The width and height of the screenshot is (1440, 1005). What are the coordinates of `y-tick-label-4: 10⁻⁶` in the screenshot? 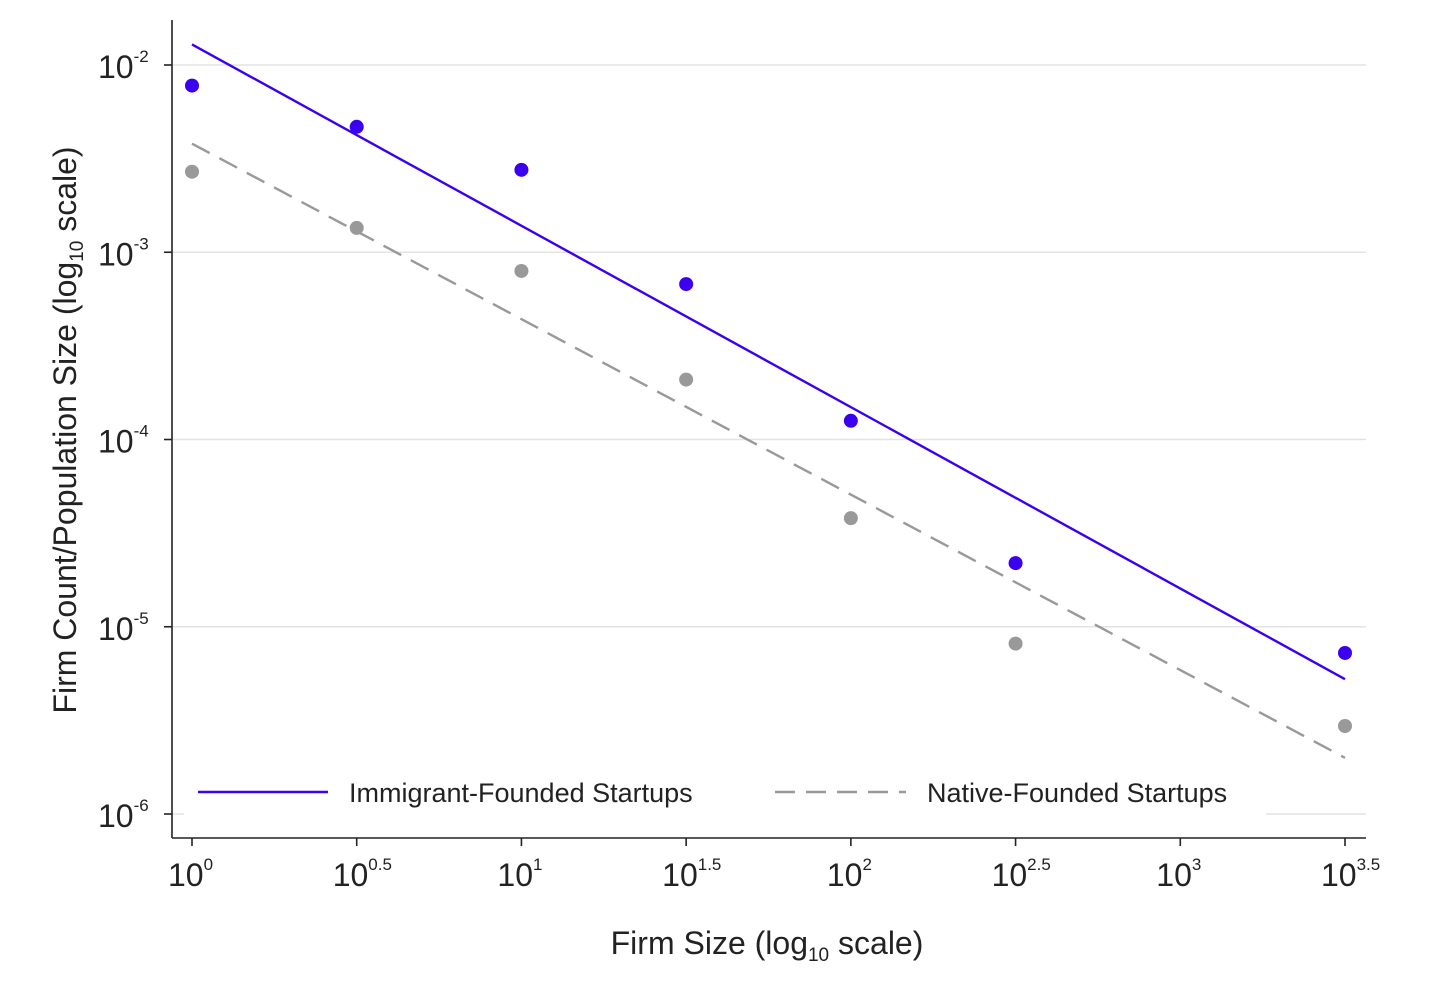 It's located at (123, 815).